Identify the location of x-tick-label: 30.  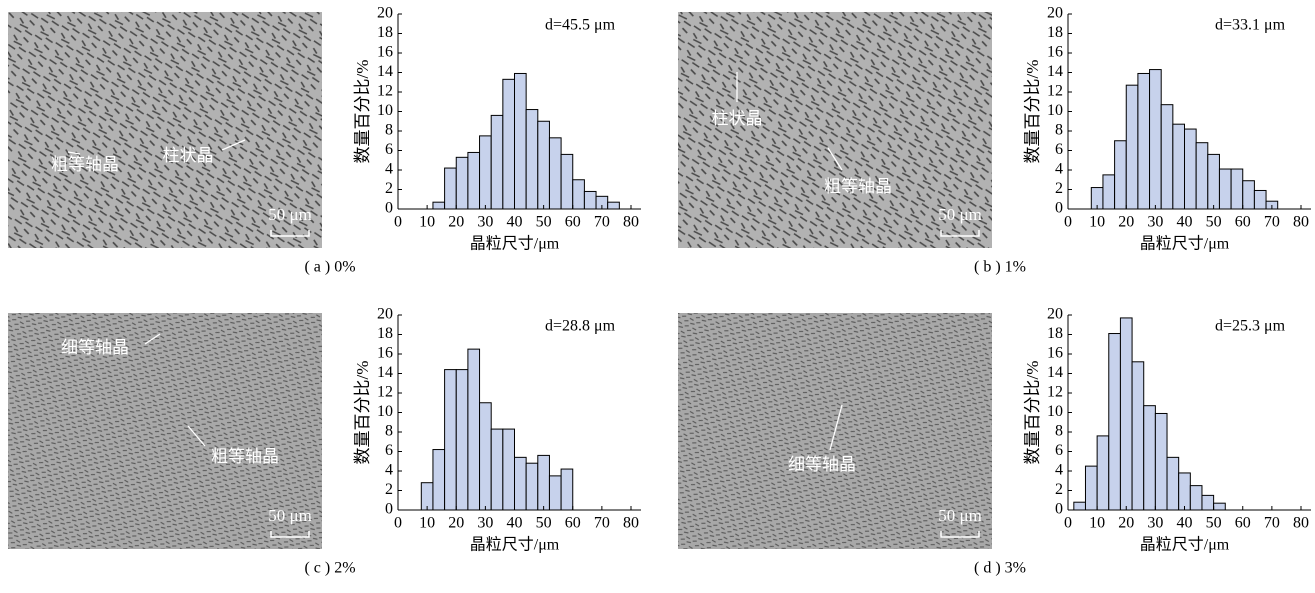
(485, 523).